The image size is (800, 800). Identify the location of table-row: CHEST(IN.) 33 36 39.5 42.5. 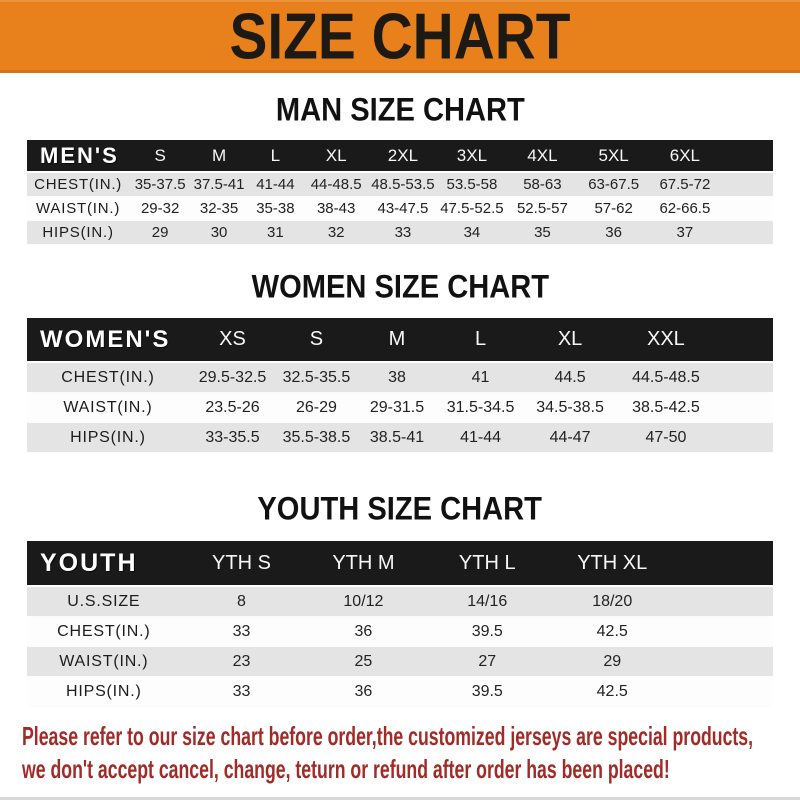
(400, 631).